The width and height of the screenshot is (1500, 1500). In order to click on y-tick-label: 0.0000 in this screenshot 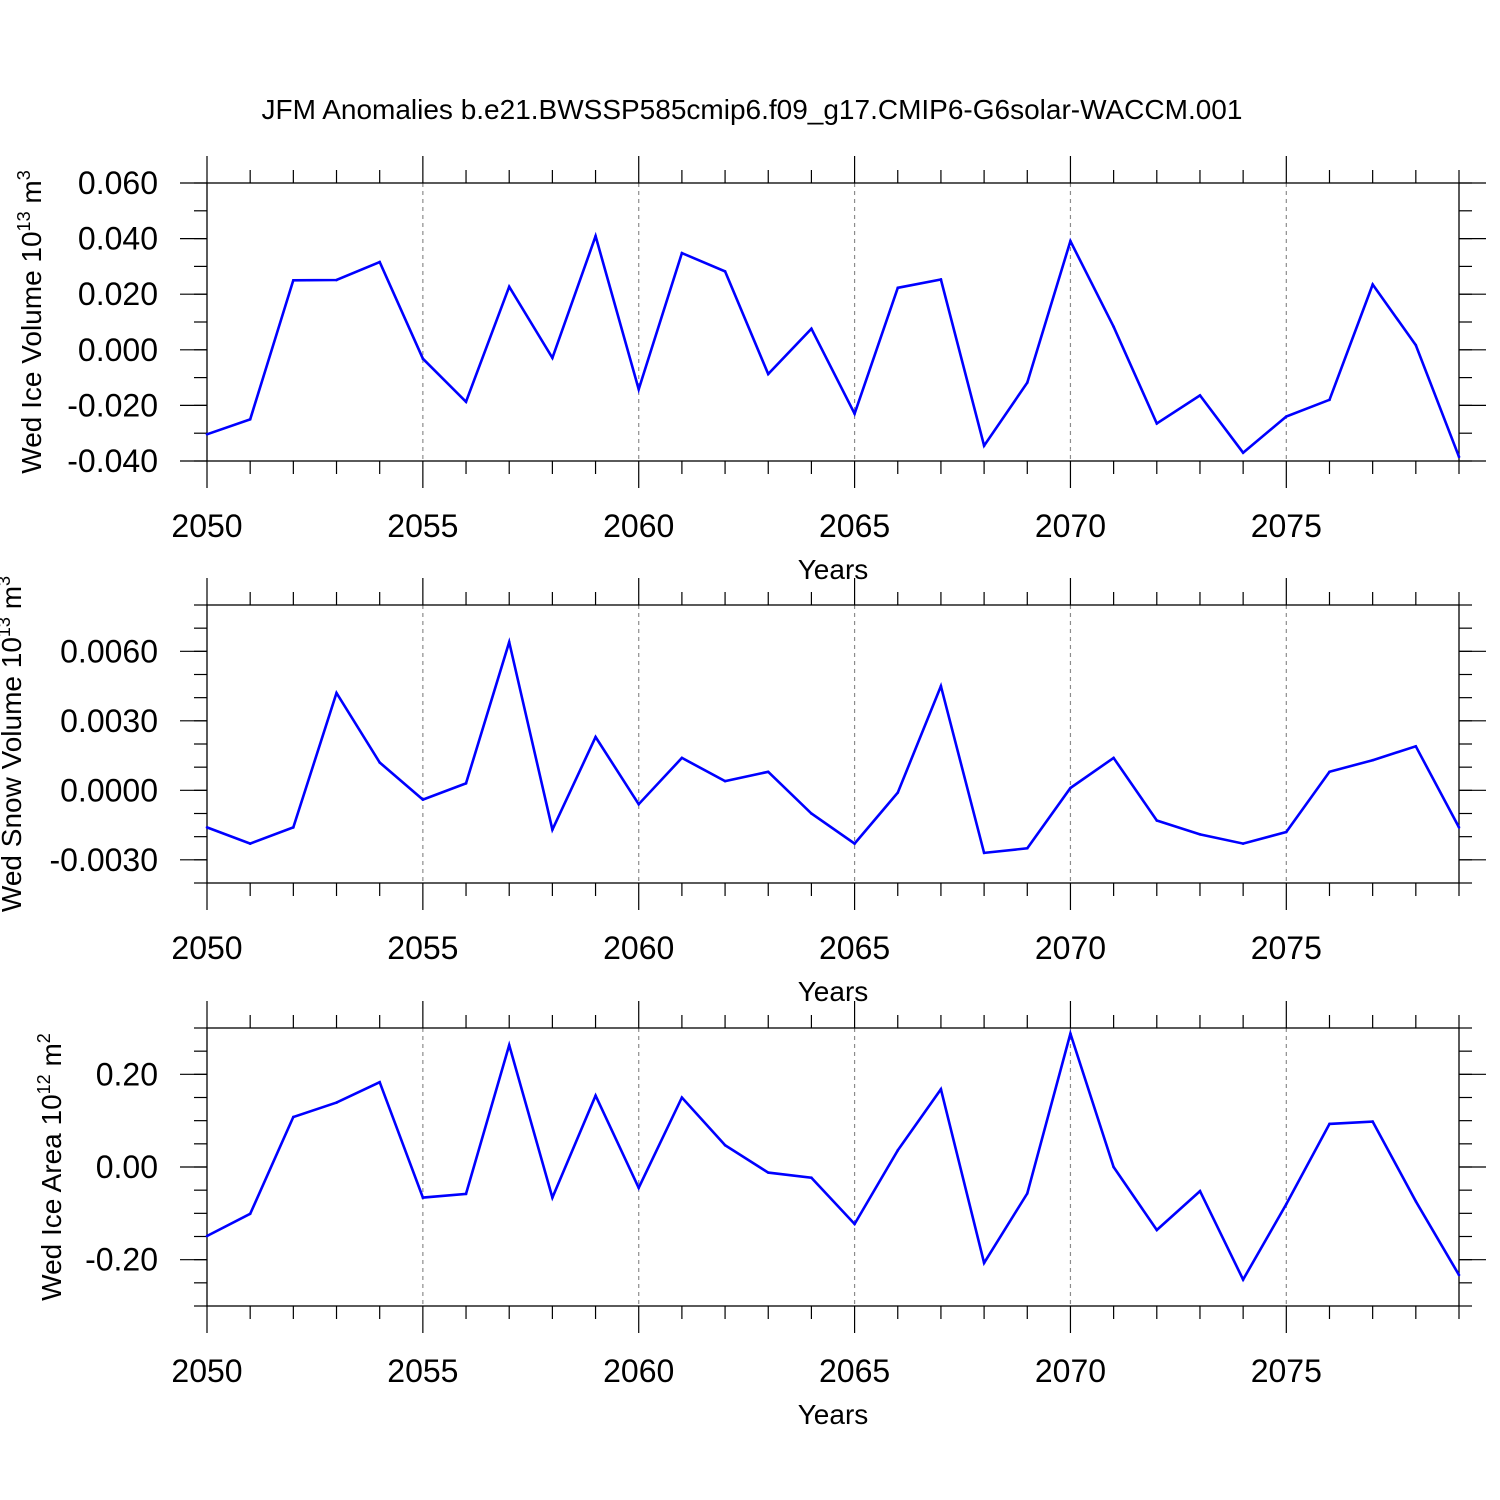, I will do `click(109, 790)`.